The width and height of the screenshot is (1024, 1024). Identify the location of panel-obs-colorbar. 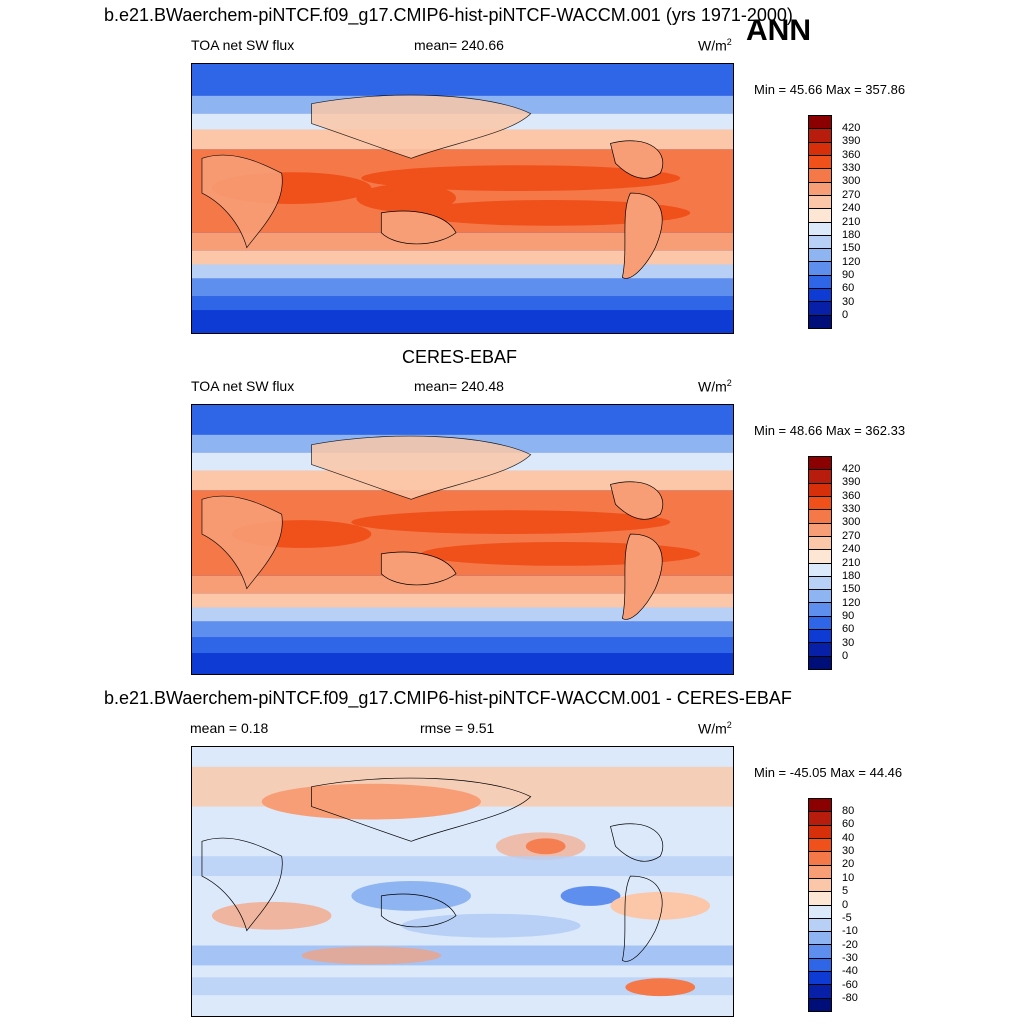
(820, 563).